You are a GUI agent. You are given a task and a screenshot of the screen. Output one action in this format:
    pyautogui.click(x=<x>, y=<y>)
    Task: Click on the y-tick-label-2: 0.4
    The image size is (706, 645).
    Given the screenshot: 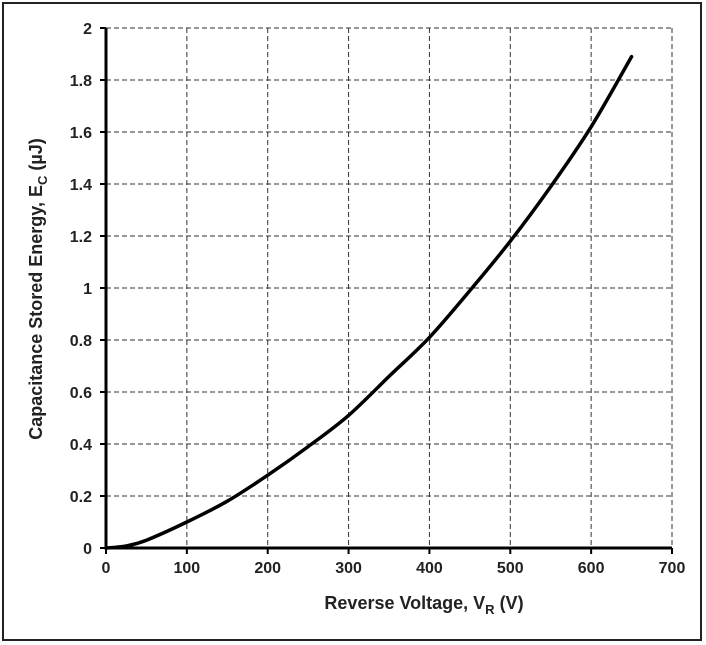 What is the action you would take?
    pyautogui.click(x=81, y=445)
    